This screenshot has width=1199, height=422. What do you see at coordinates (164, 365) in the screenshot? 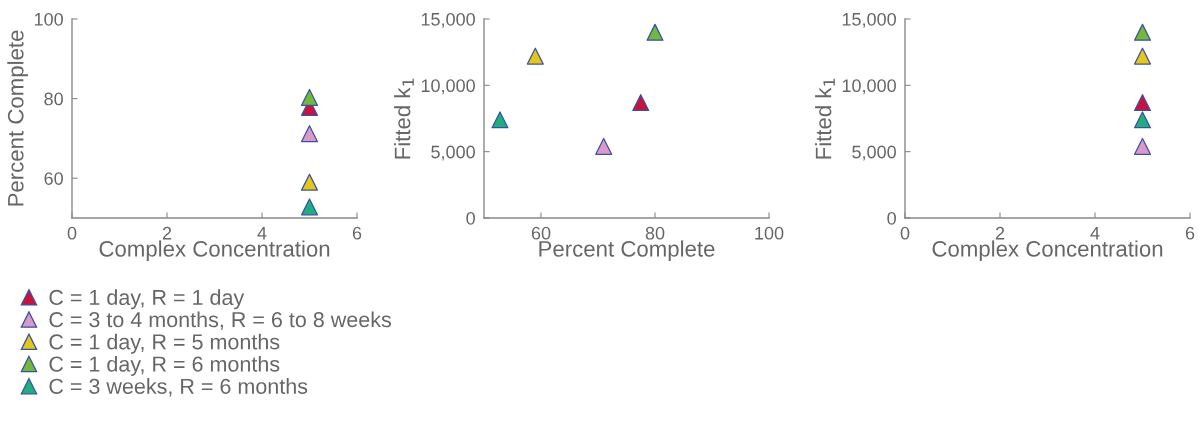
I see `legend-label: C = 1 day, R = 6 months` at bounding box center [164, 365].